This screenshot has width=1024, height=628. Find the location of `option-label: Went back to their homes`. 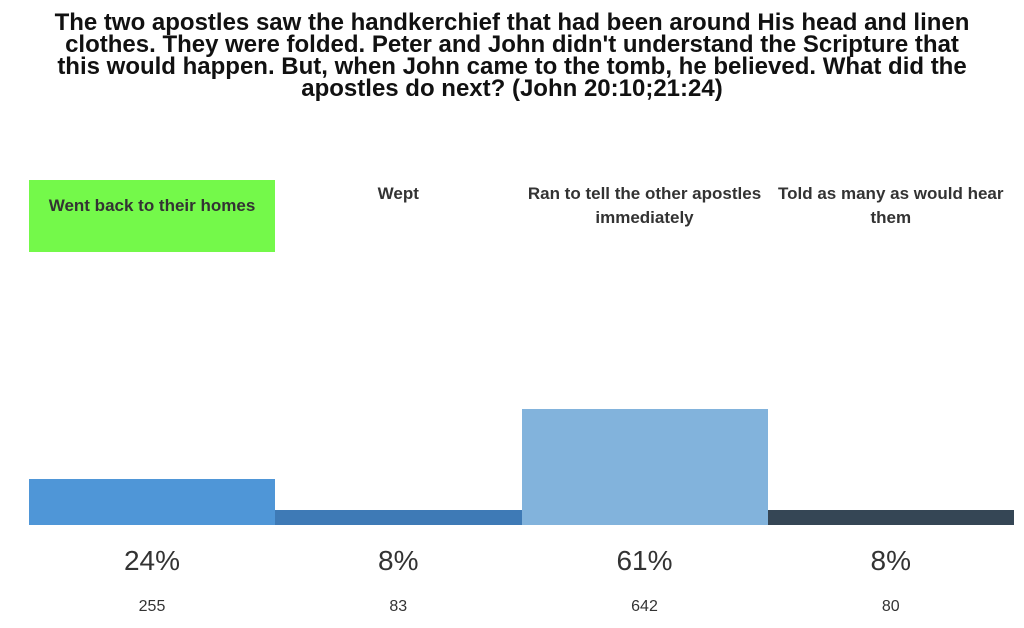

option-label: Went back to their homes is located at coordinates (152, 216).